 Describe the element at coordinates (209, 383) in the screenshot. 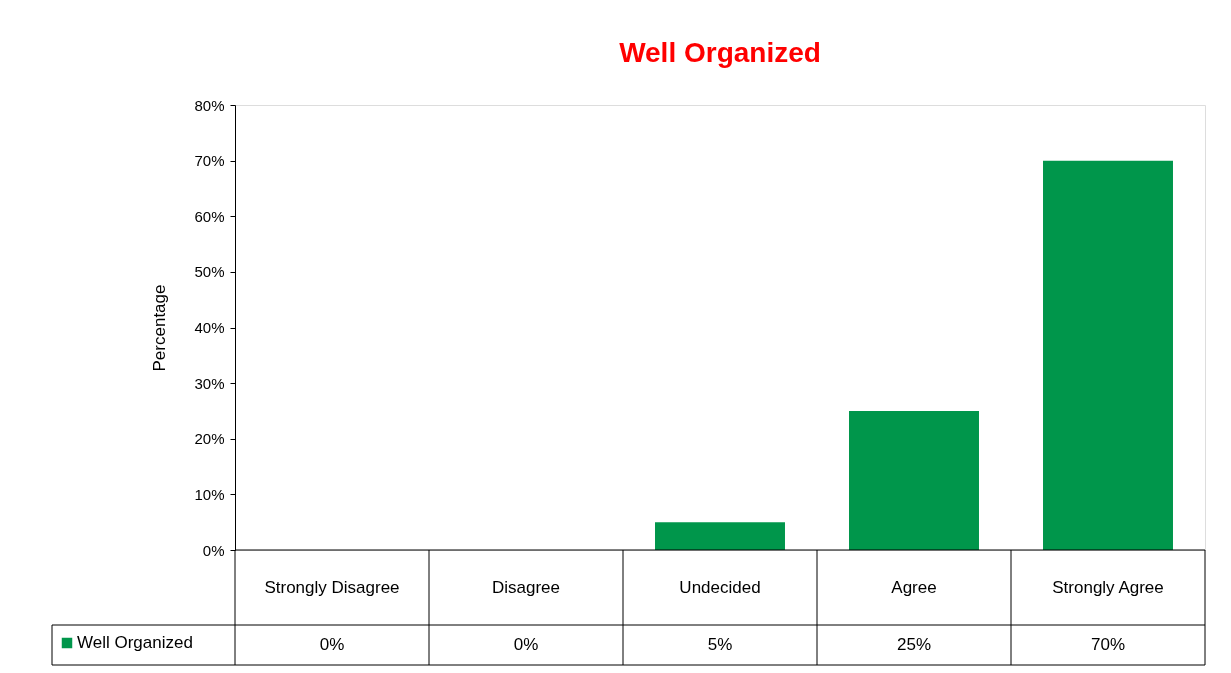

I see `y-tick-label: 30%` at that location.